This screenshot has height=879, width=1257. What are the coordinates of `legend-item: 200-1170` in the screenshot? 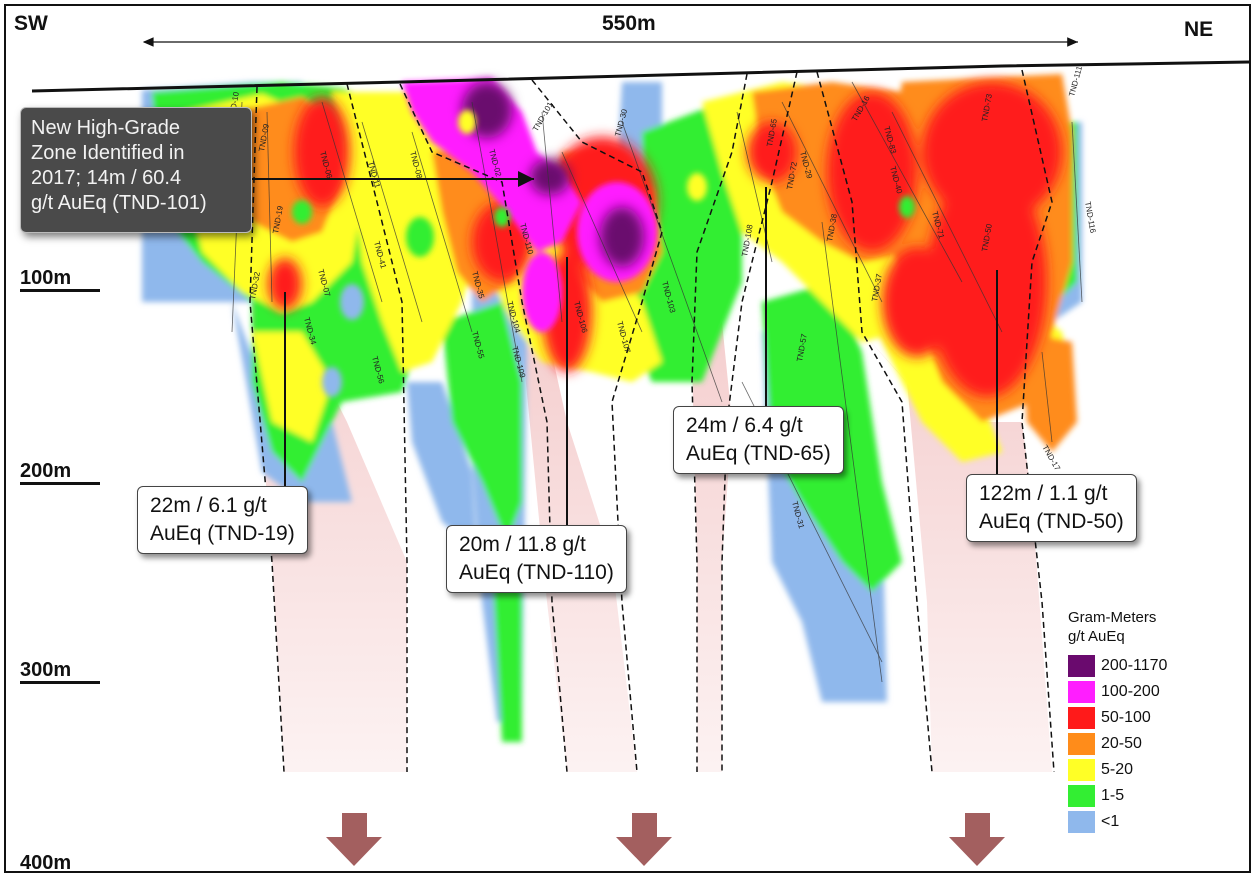 It's located at (1143, 666).